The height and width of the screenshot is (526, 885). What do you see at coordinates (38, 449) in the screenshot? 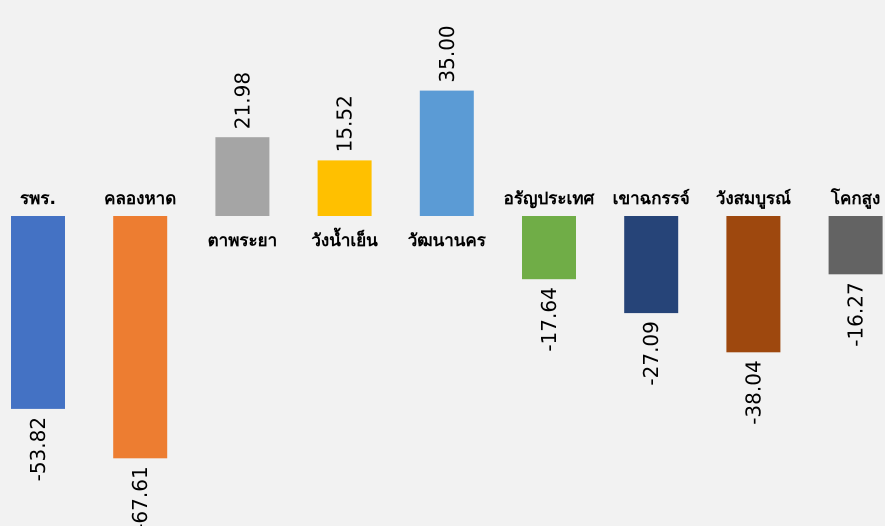
I see `value-label-1: -53.82` at bounding box center [38, 449].